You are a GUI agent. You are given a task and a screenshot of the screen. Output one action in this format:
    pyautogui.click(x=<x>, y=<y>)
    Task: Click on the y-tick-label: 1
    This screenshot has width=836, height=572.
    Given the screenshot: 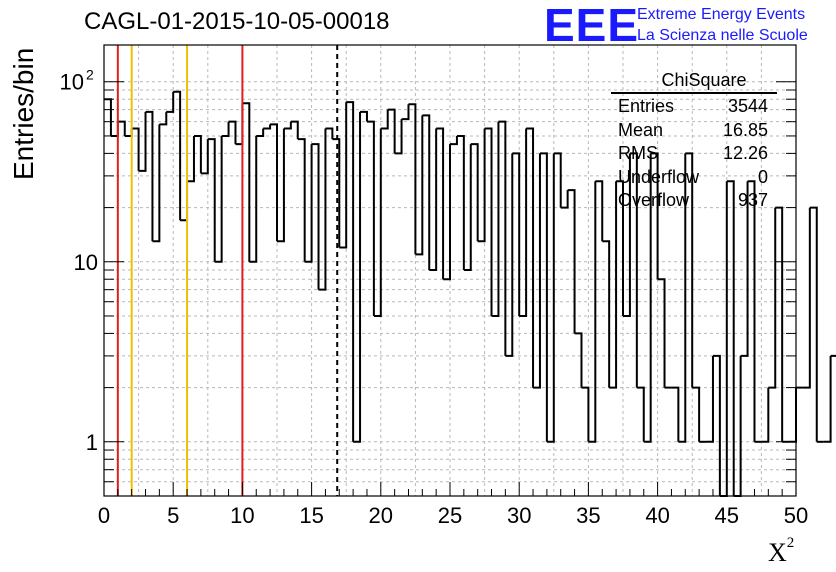 What is the action you would take?
    pyautogui.click(x=92, y=442)
    